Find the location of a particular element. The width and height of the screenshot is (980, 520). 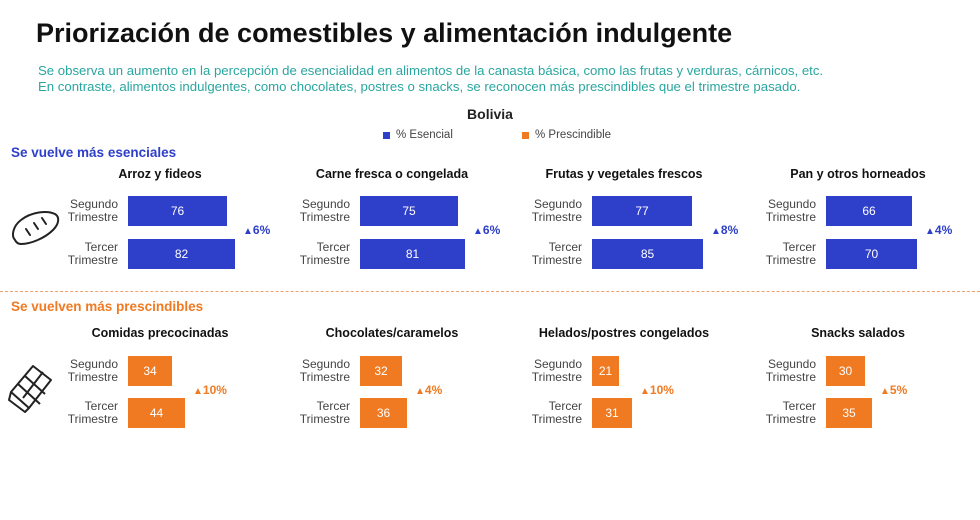

bar: 66 is located at coordinates (869, 211).